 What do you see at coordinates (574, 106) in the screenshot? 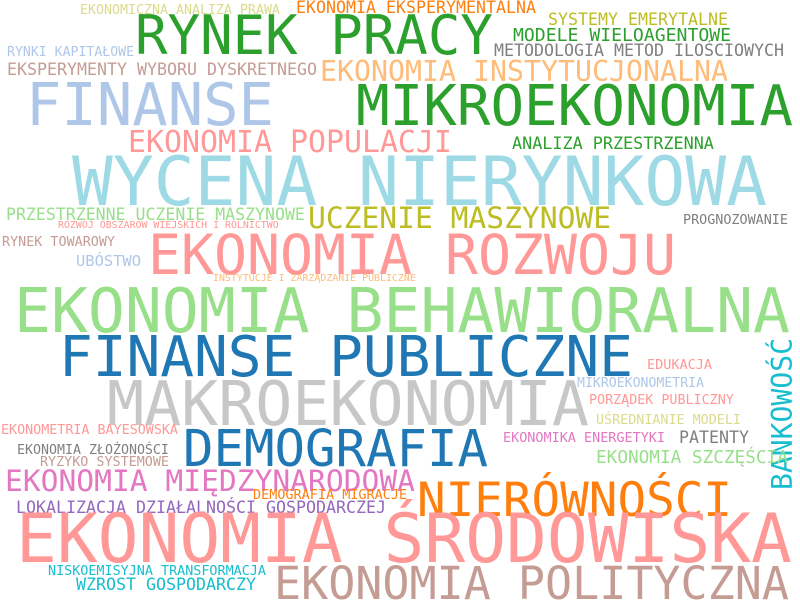
I see `word-mikroekonomia: MIKROEKONOMIA` at bounding box center [574, 106].